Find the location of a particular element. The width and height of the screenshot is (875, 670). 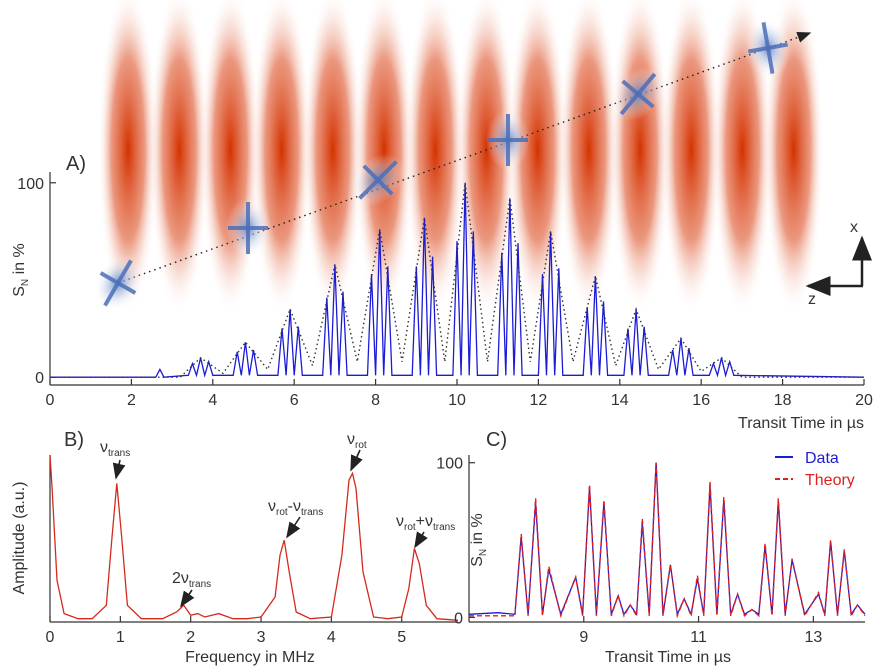

x-tick-label: 16 is located at coordinates (701, 400).